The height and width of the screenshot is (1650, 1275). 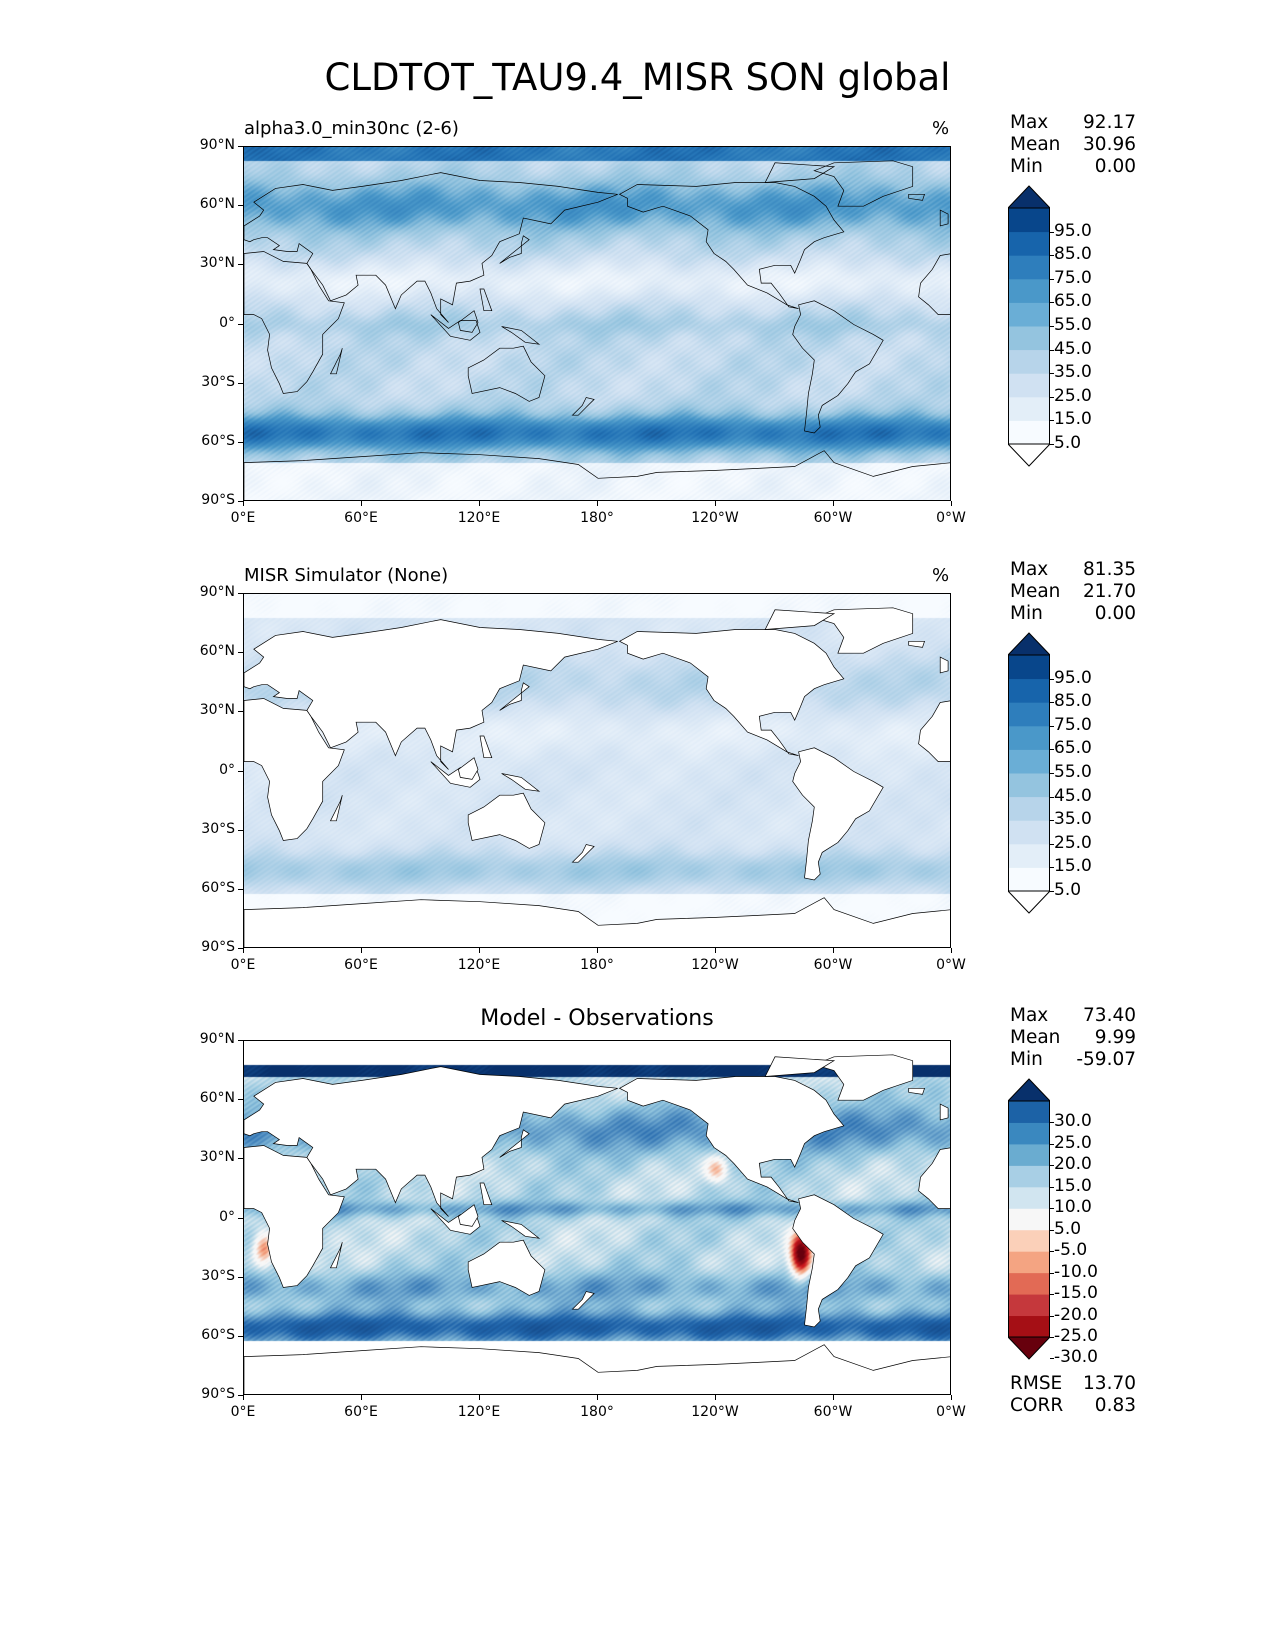 What do you see at coordinates (1073, 419) in the screenshot?
I see `colorbar-tick-label: 15.0` at bounding box center [1073, 419].